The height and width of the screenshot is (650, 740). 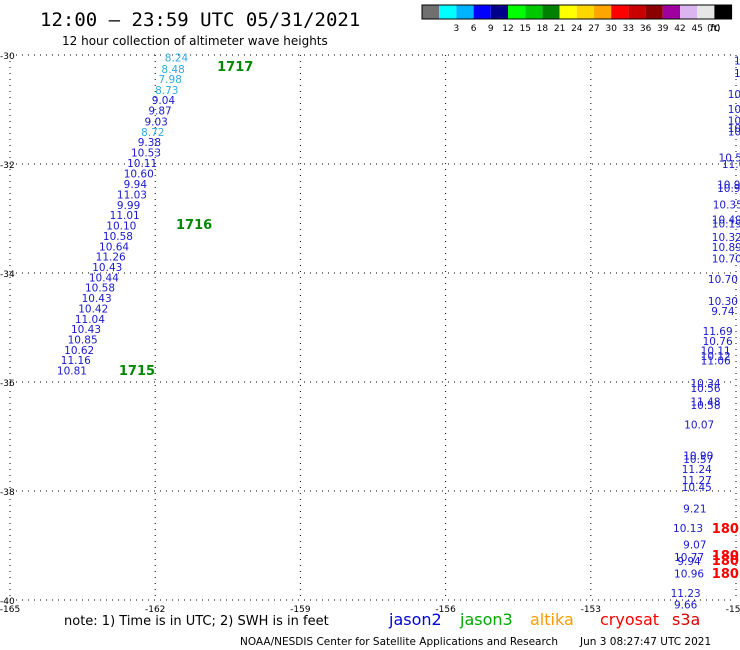 What do you see at coordinates (629, 619) in the screenshot?
I see `satellite-cryosat-label: cryosat` at bounding box center [629, 619].